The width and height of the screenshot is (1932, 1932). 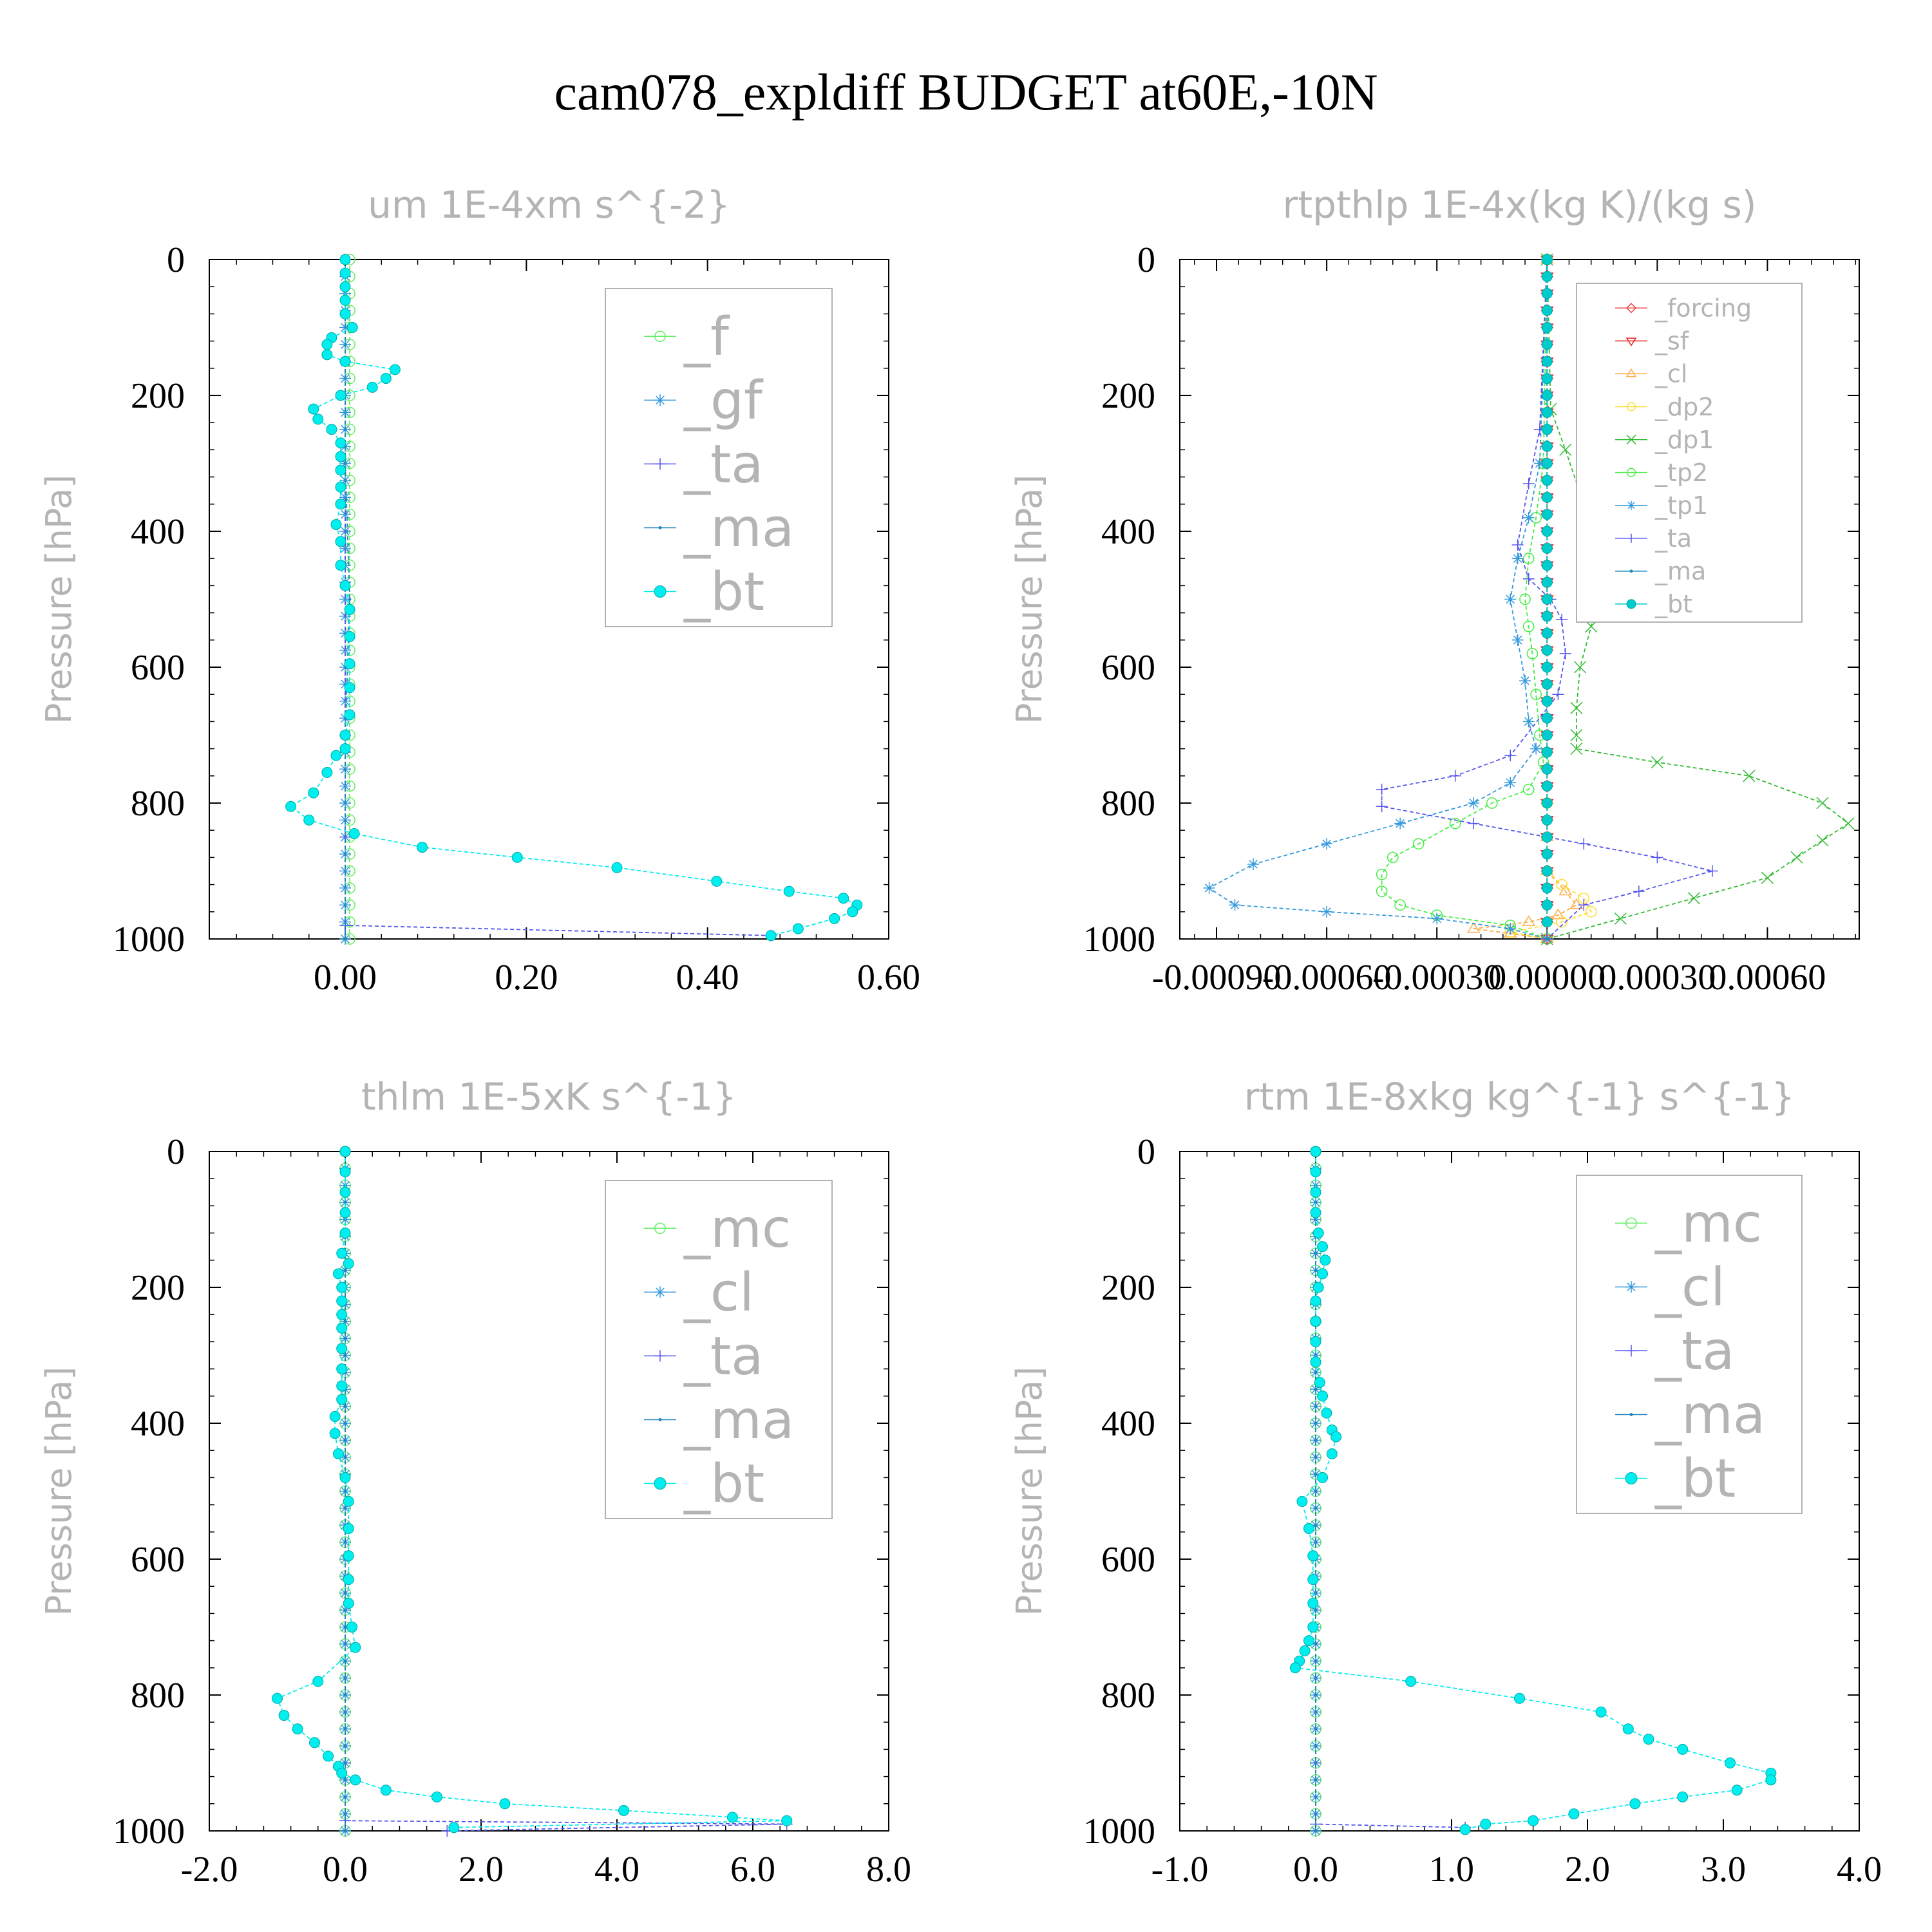 What do you see at coordinates (526, 978) in the screenshot?
I see `x-tick-label: 0.20` at bounding box center [526, 978].